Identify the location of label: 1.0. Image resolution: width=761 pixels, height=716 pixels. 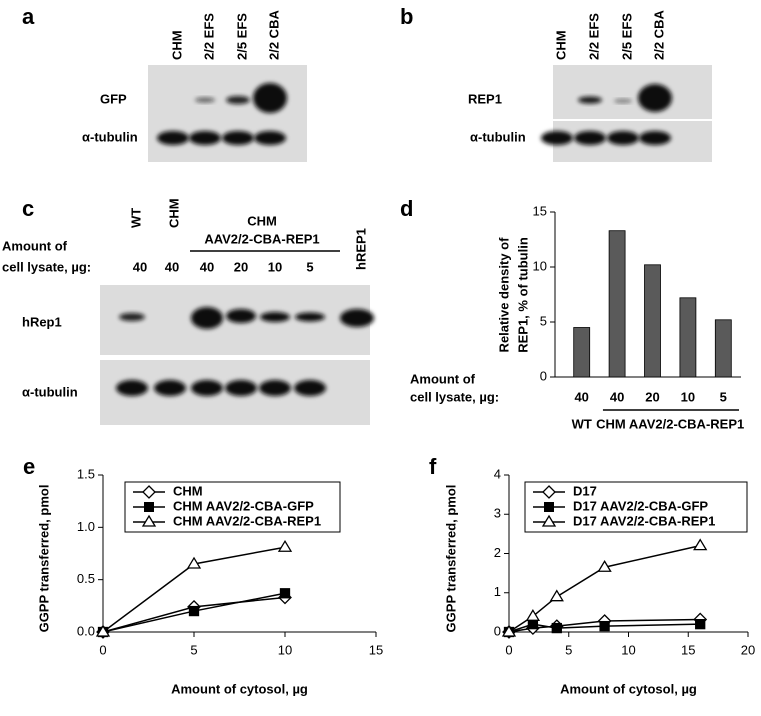
(86, 526).